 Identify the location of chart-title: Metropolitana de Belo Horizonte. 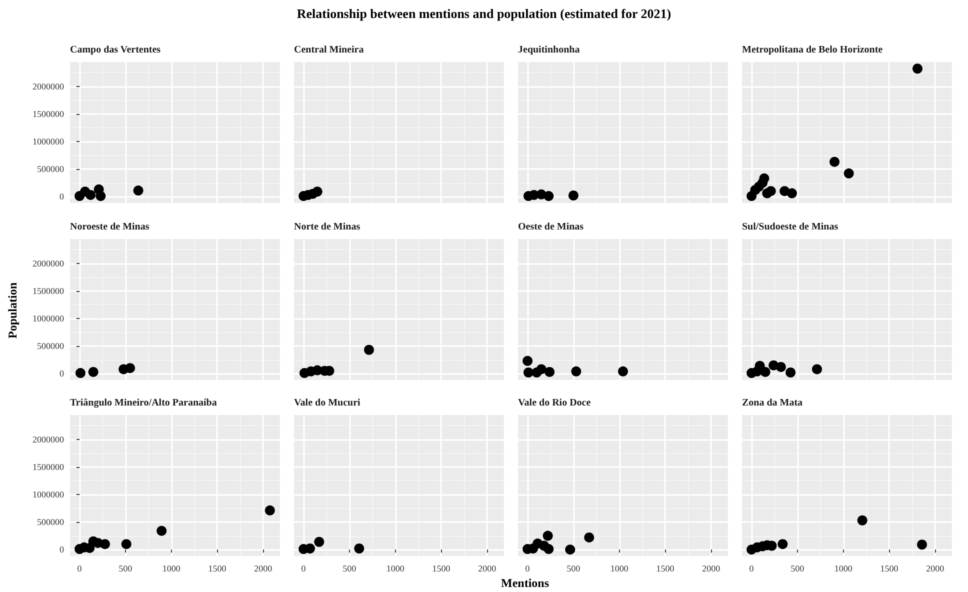
(813, 50).